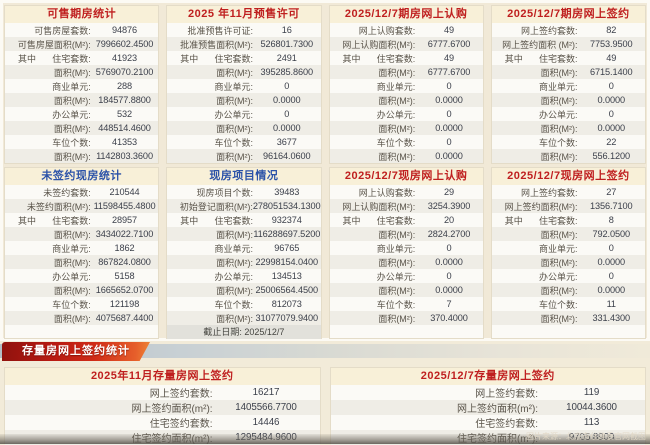 This screenshot has width=650, height=445. I want to click on stat-row: 网上认购套数: 29, so click(406, 192).